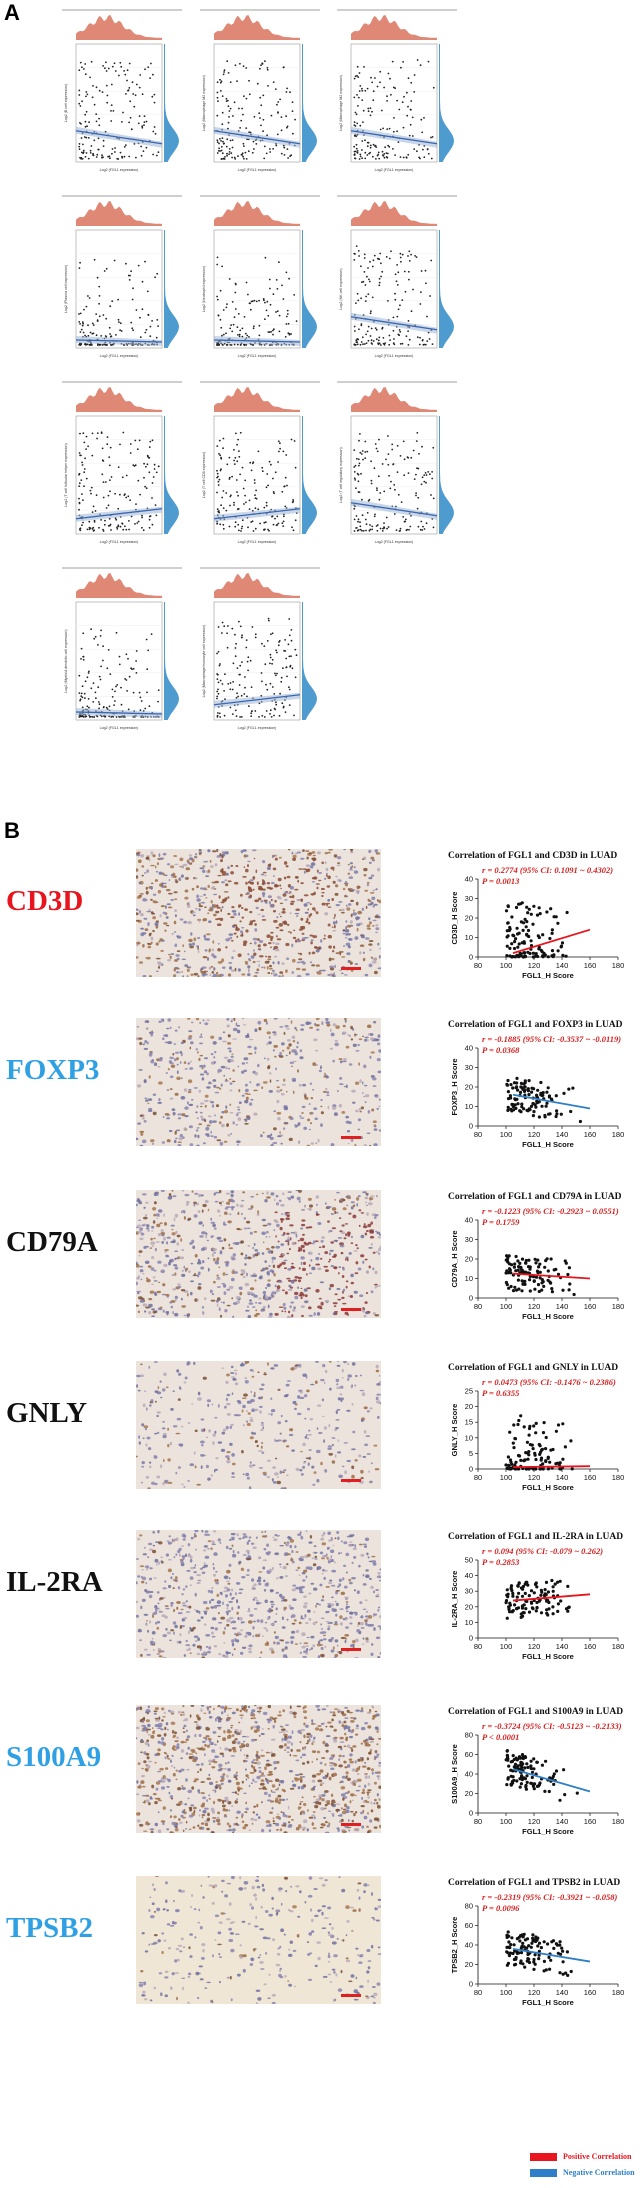 This screenshot has width=644, height=2188. I want to click on x-tick-label: 120, so click(534, 965).